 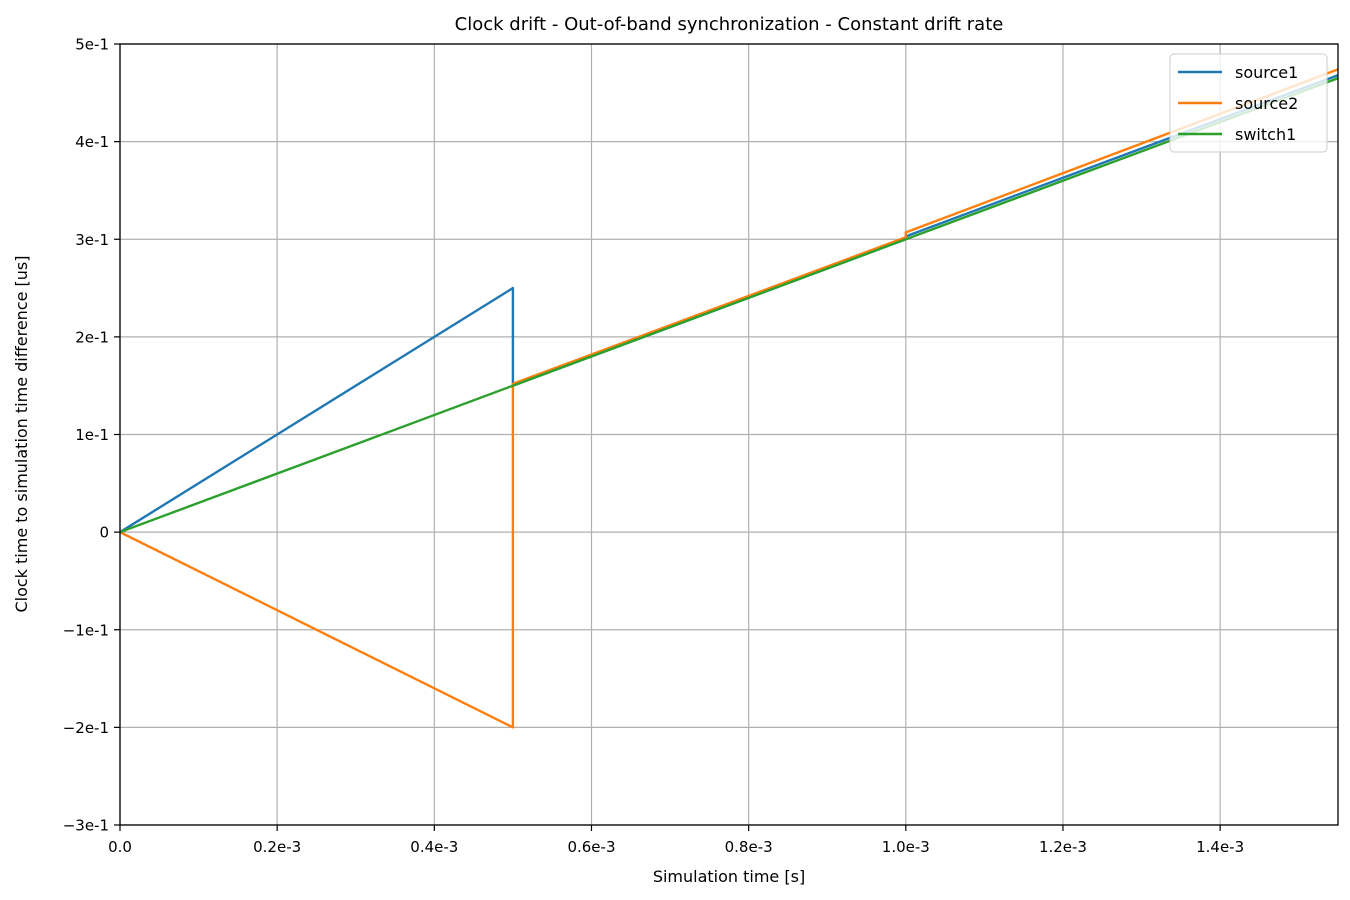 What do you see at coordinates (86, 728) in the screenshot?
I see `y-tick-label: −2e-1` at bounding box center [86, 728].